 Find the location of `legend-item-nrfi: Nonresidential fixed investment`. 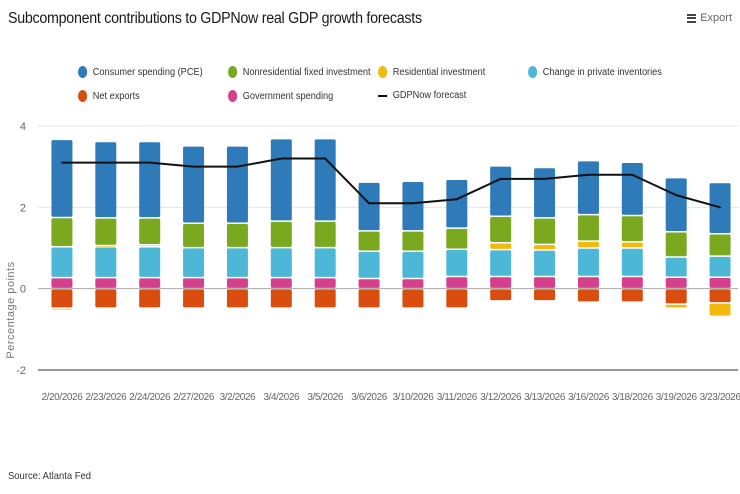

legend-item-nrfi: Nonresidential fixed investment is located at coordinates (299, 72).